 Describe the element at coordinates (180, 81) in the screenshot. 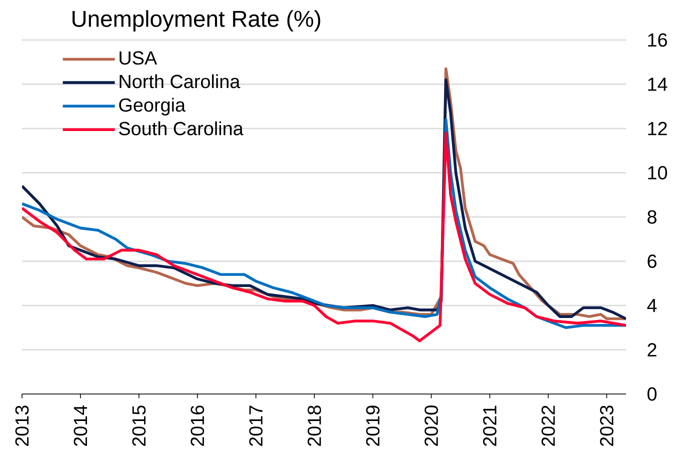

I see `legend-label: North Carolina` at that location.